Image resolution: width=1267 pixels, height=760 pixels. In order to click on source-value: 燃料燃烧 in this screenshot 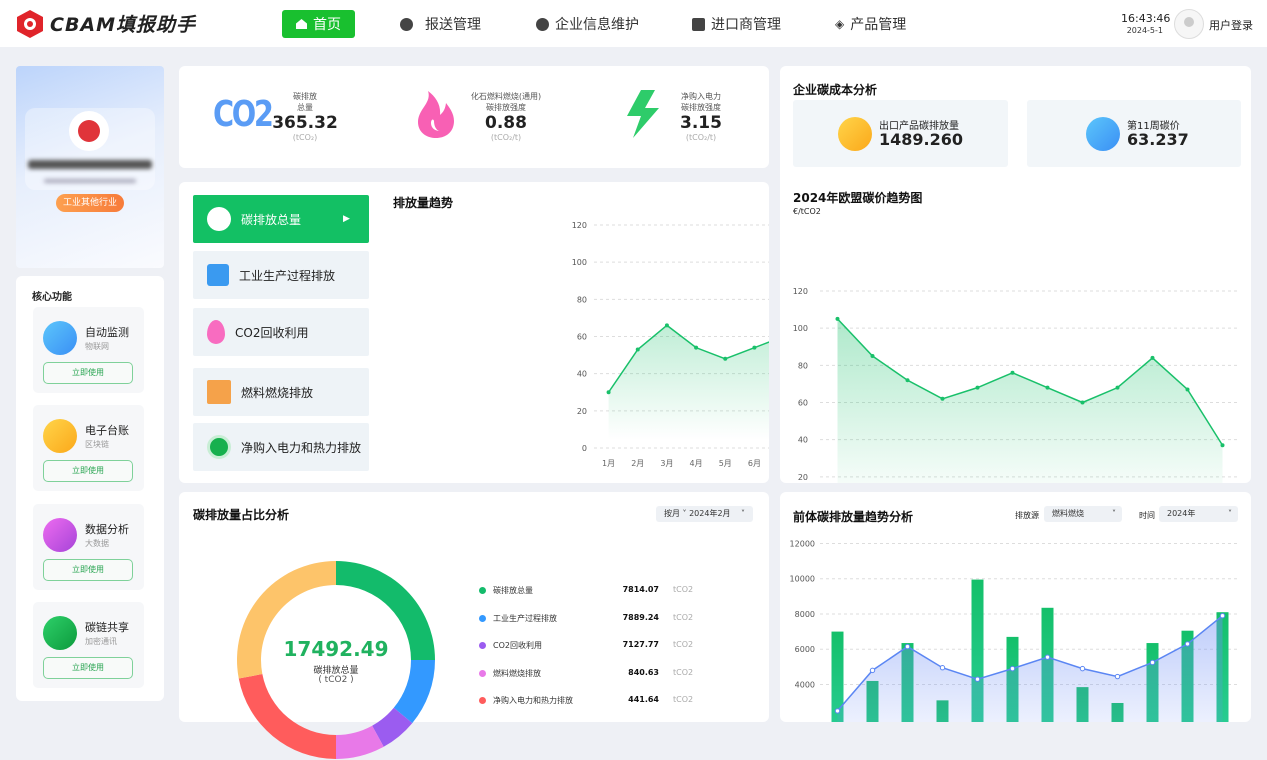, I will do `click(1068, 513)`.